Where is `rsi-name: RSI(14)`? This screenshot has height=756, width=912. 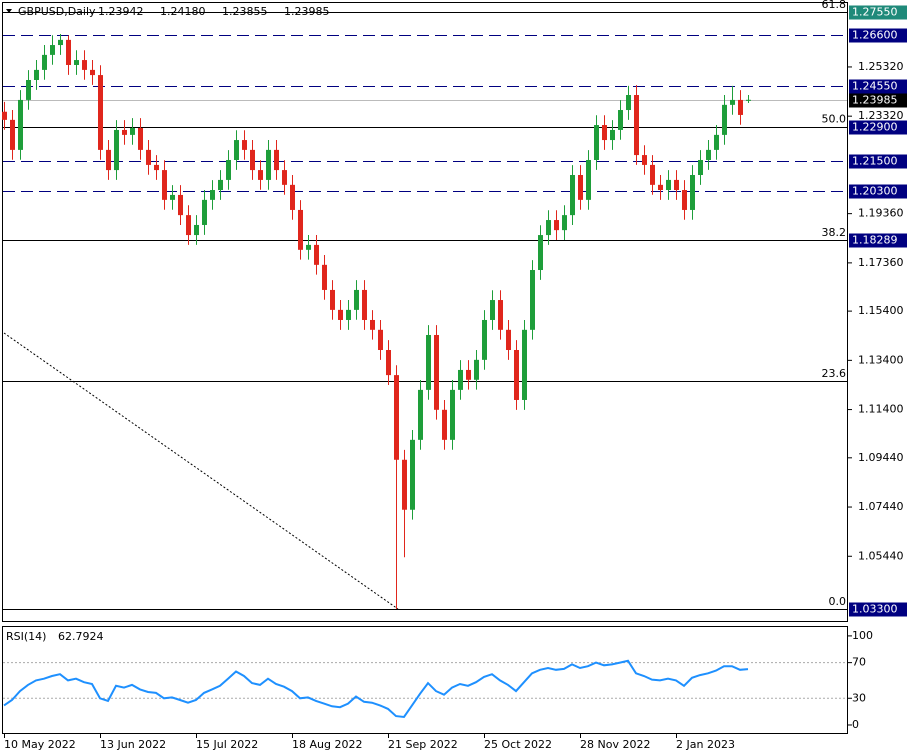 rsi-name: RSI(14) is located at coordinates (26, 636).